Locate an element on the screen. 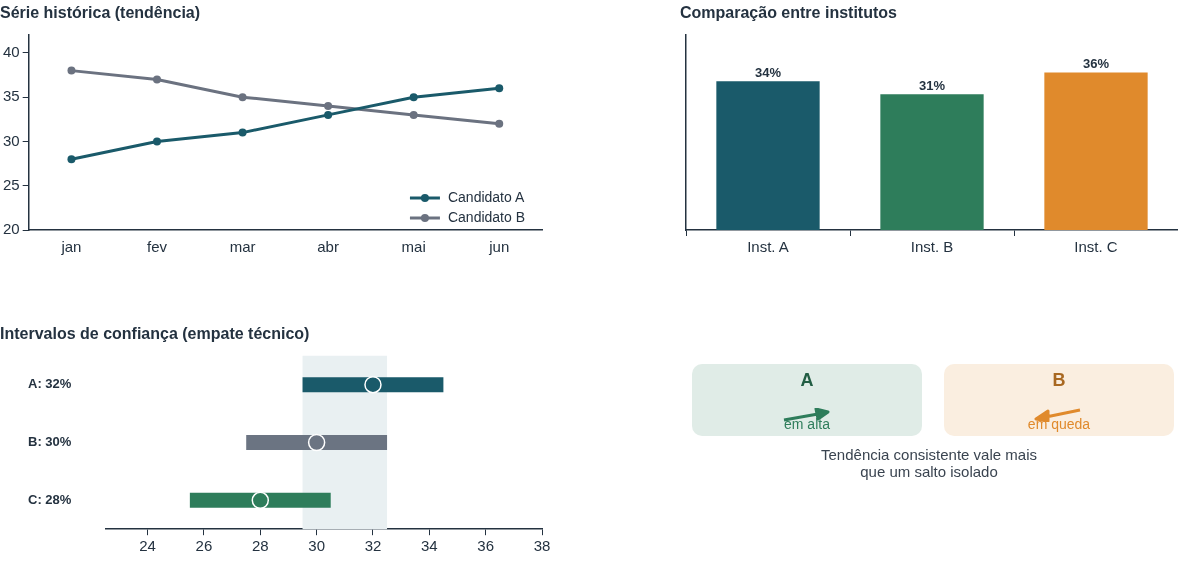 The image size is (1178, 565). x-tick-label: jan is located at coordinates (71, 247).